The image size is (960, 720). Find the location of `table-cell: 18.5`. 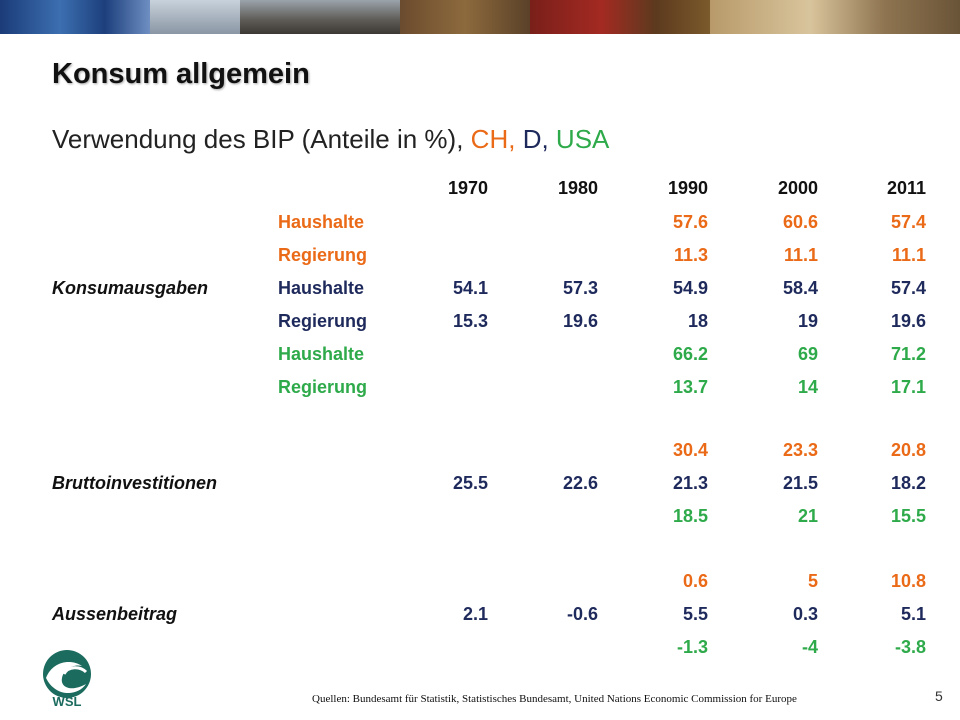

table-cell: 18.5 is located at coordinates (690, 516).